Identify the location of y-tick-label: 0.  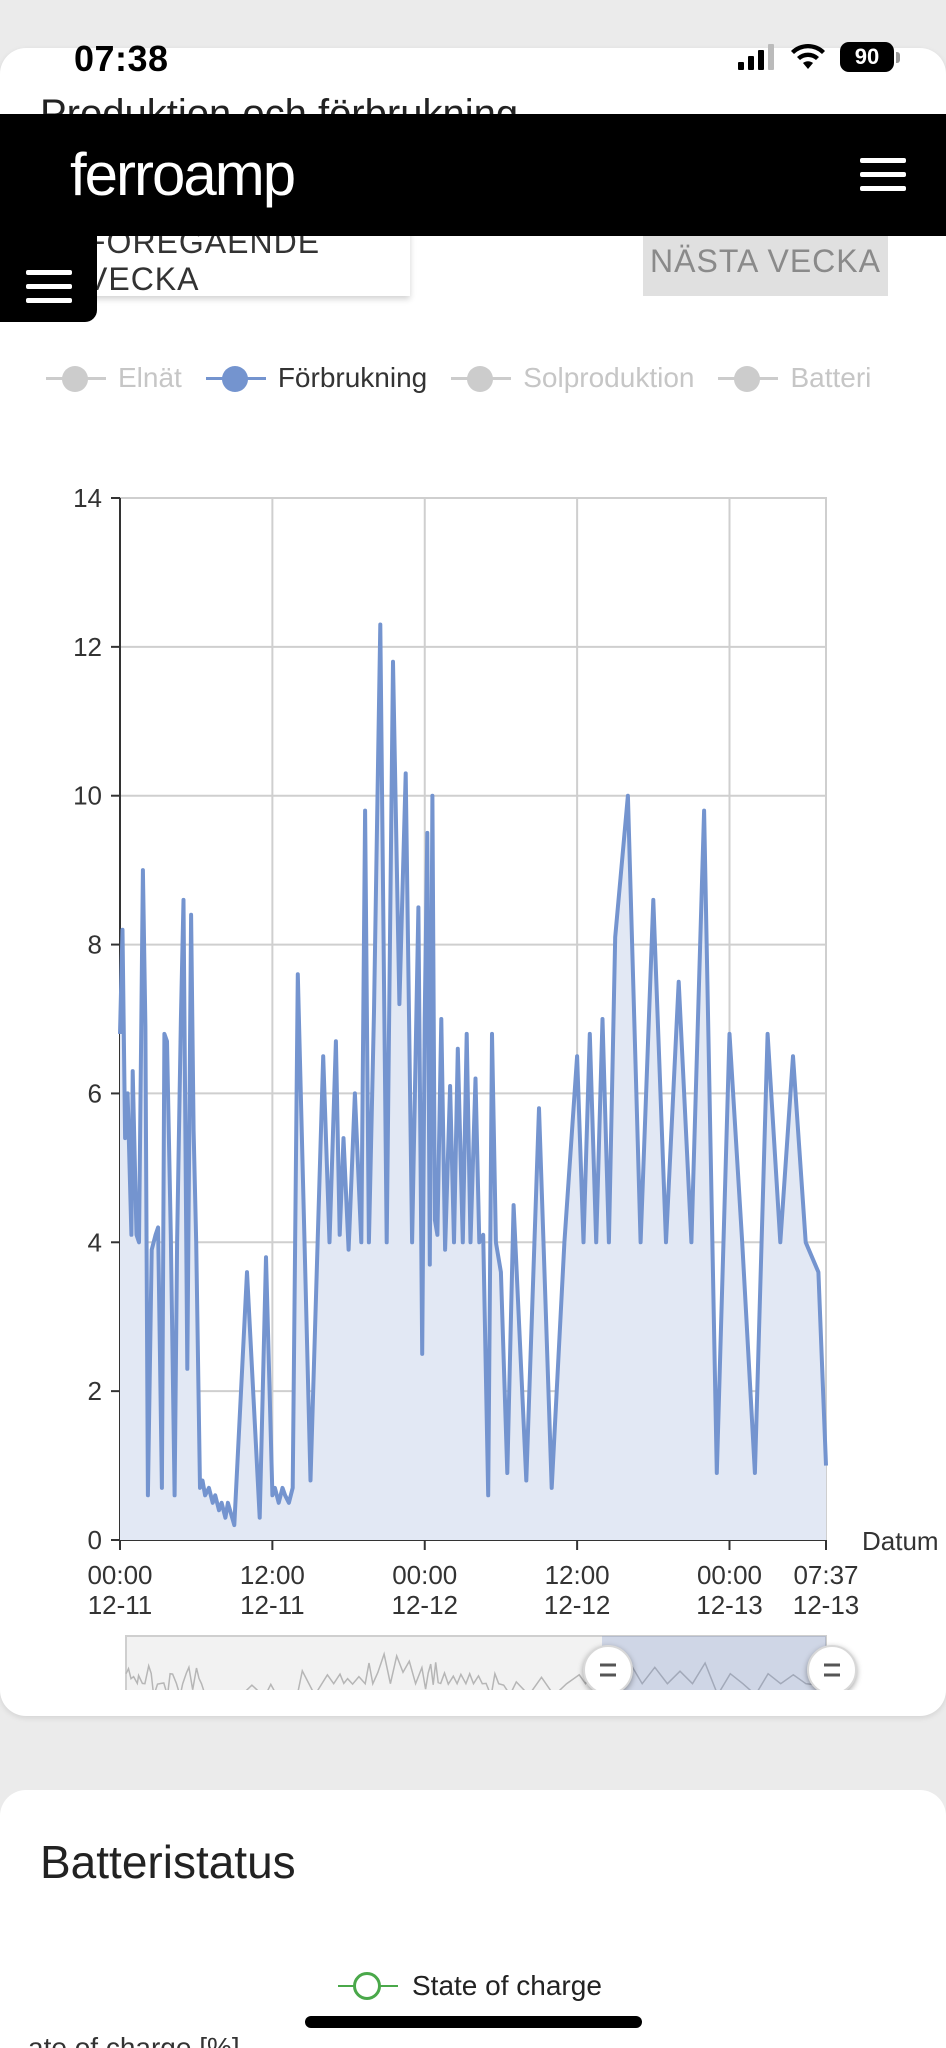
(95, 1540).